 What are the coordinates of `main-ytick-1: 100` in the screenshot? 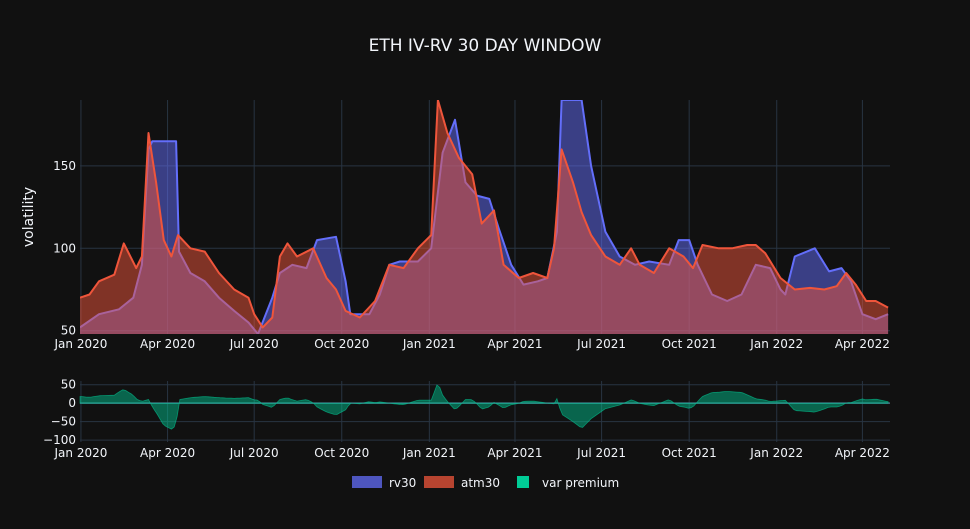 It's located at (64, 248).